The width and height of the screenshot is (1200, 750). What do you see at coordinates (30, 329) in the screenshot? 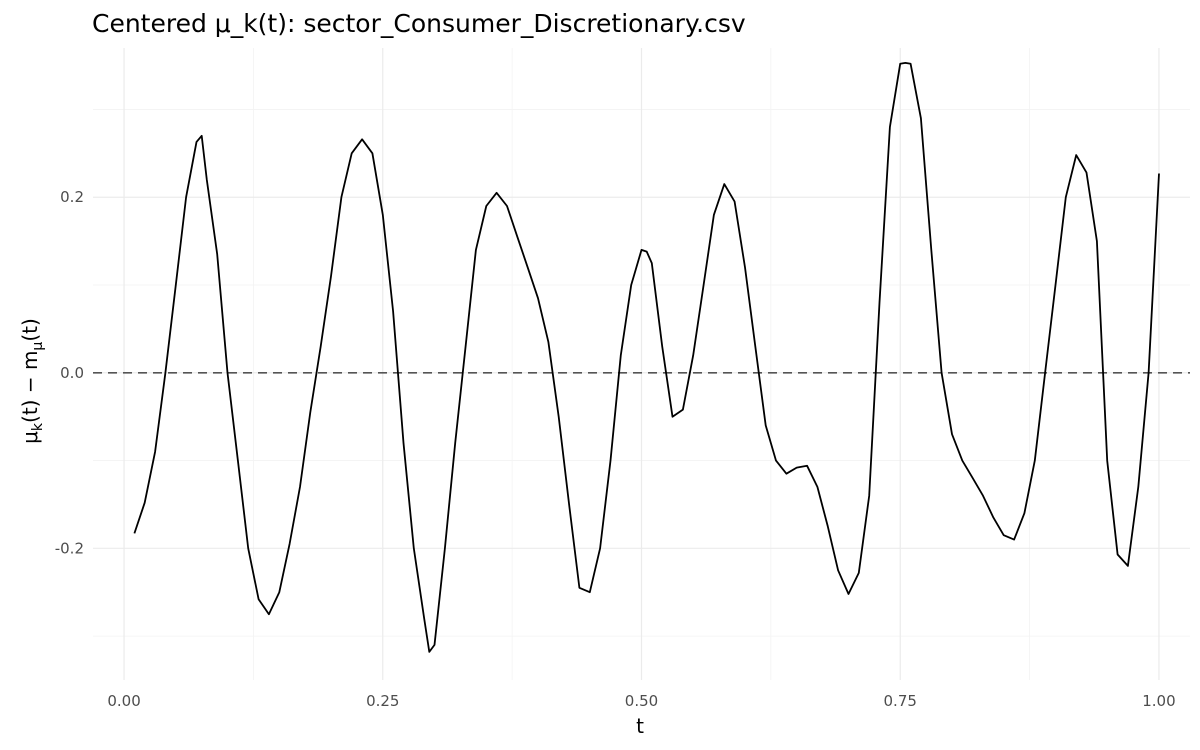
I see `y-label-close: (t)` at bounding box center [30, 329].